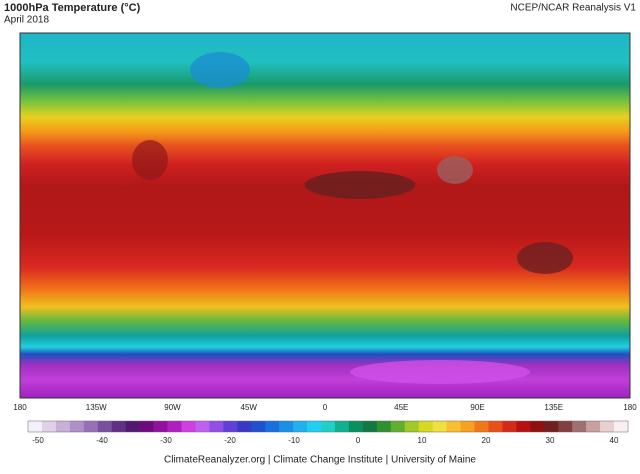  I want to click on antarctic-cold, so click(440, 372).